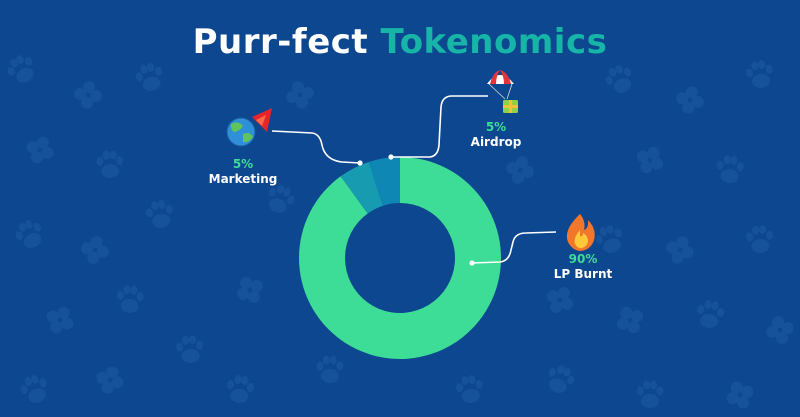 Image resolution: width=800 pixels, height=417 pixels. What do you see at coordinates (502, 91) in the screenshot?
I see `parachute-gift-icon` at bounding box center [502, 91].